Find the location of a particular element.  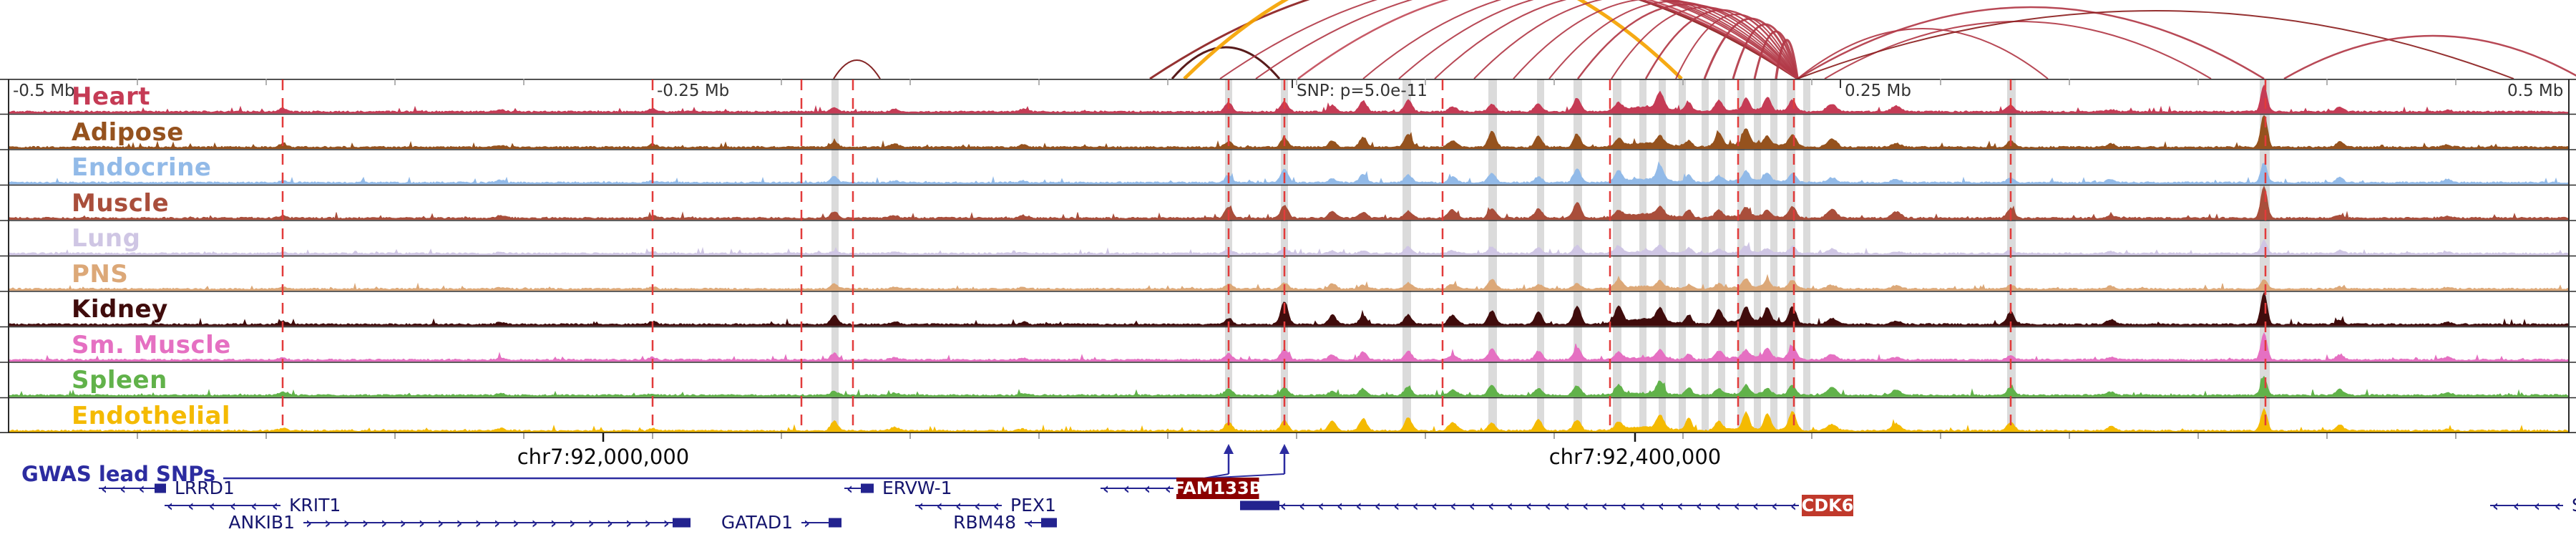

gene-label: PEX1 is located at coordinates (1033, 505).